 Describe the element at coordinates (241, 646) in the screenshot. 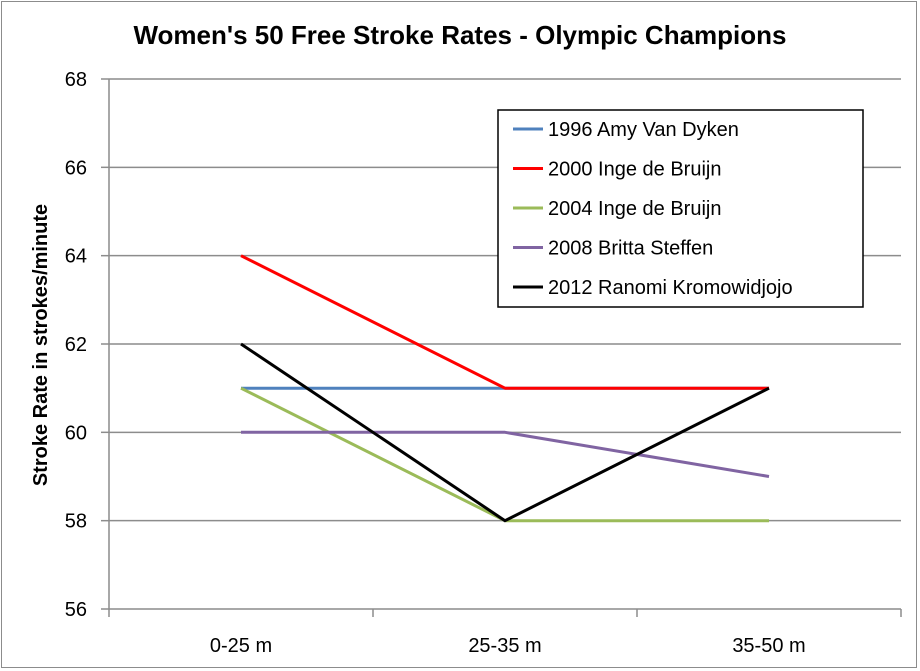

I see `x-tick-label-0: 0-25 m` at that location.